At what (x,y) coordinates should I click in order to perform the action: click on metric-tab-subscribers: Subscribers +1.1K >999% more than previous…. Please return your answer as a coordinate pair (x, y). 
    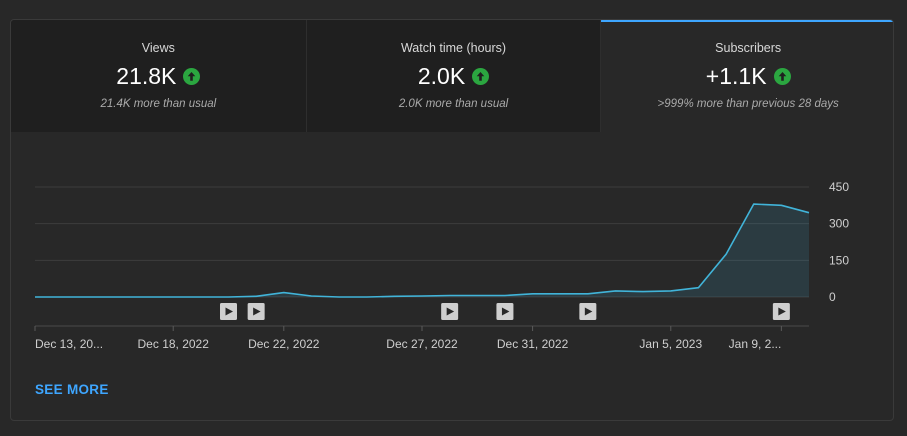
    Looking at the image, I should click on (746, 76).